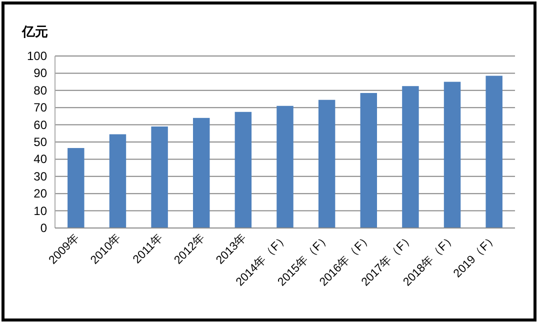  What do you see at coordinates (41, 90) in the screenshot?
I see `y-tick-label: 80` at bounding box center [41, 90].